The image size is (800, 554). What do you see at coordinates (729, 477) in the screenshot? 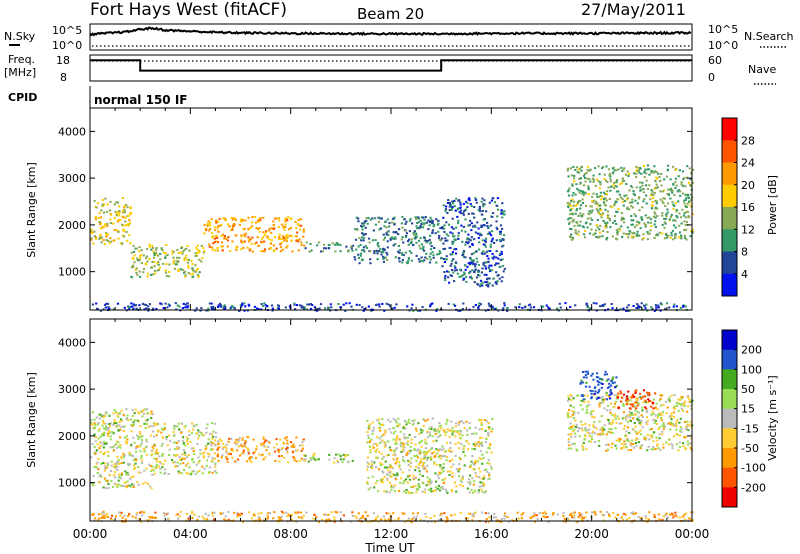
I see `velocity-colorbar-swatch` at bounding box center [729, 477].